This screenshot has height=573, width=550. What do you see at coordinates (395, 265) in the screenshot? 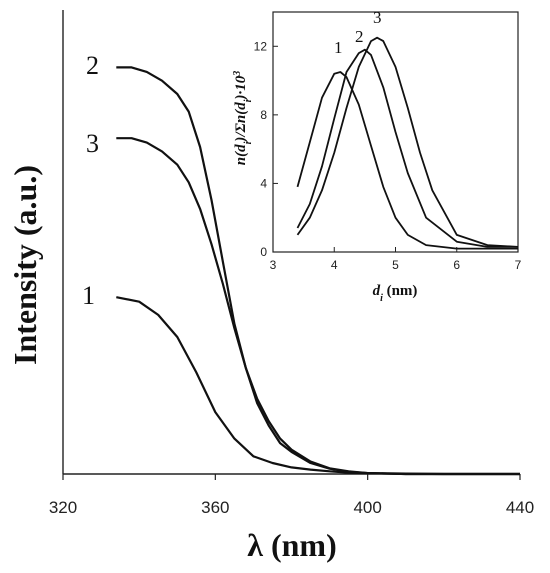
I see `inset-x-tick-label-2: 5` at bounding box center [395, 265].